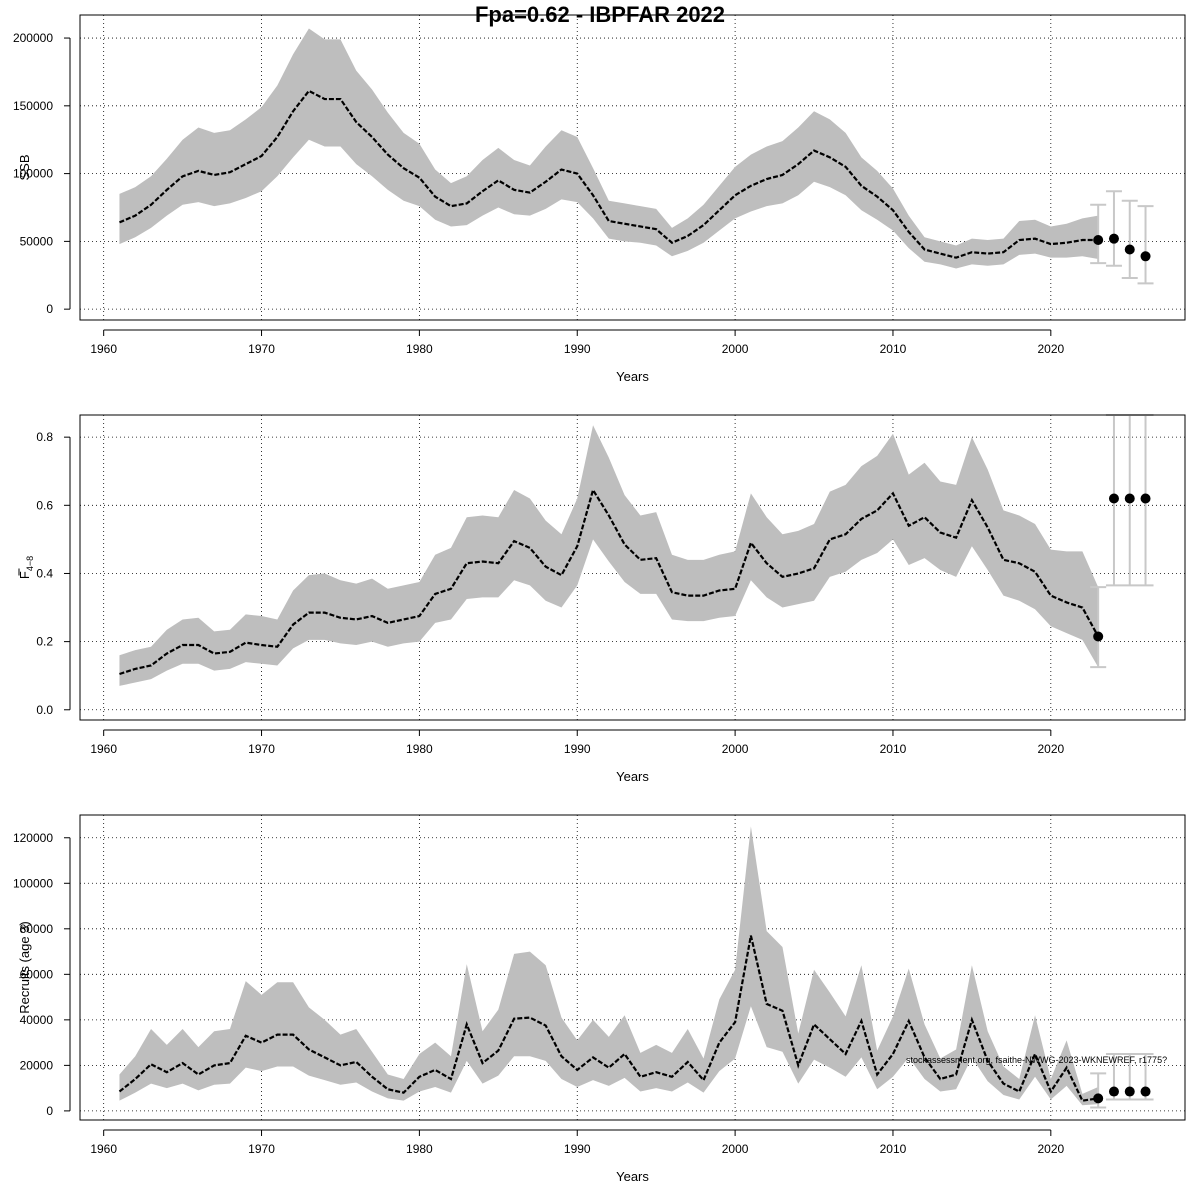 The height and width of the screenshot is (1200, 1200). Describe the element at coordinates (33, 38) in the screenshot. I see `y-tick-label: 200000` at that location.